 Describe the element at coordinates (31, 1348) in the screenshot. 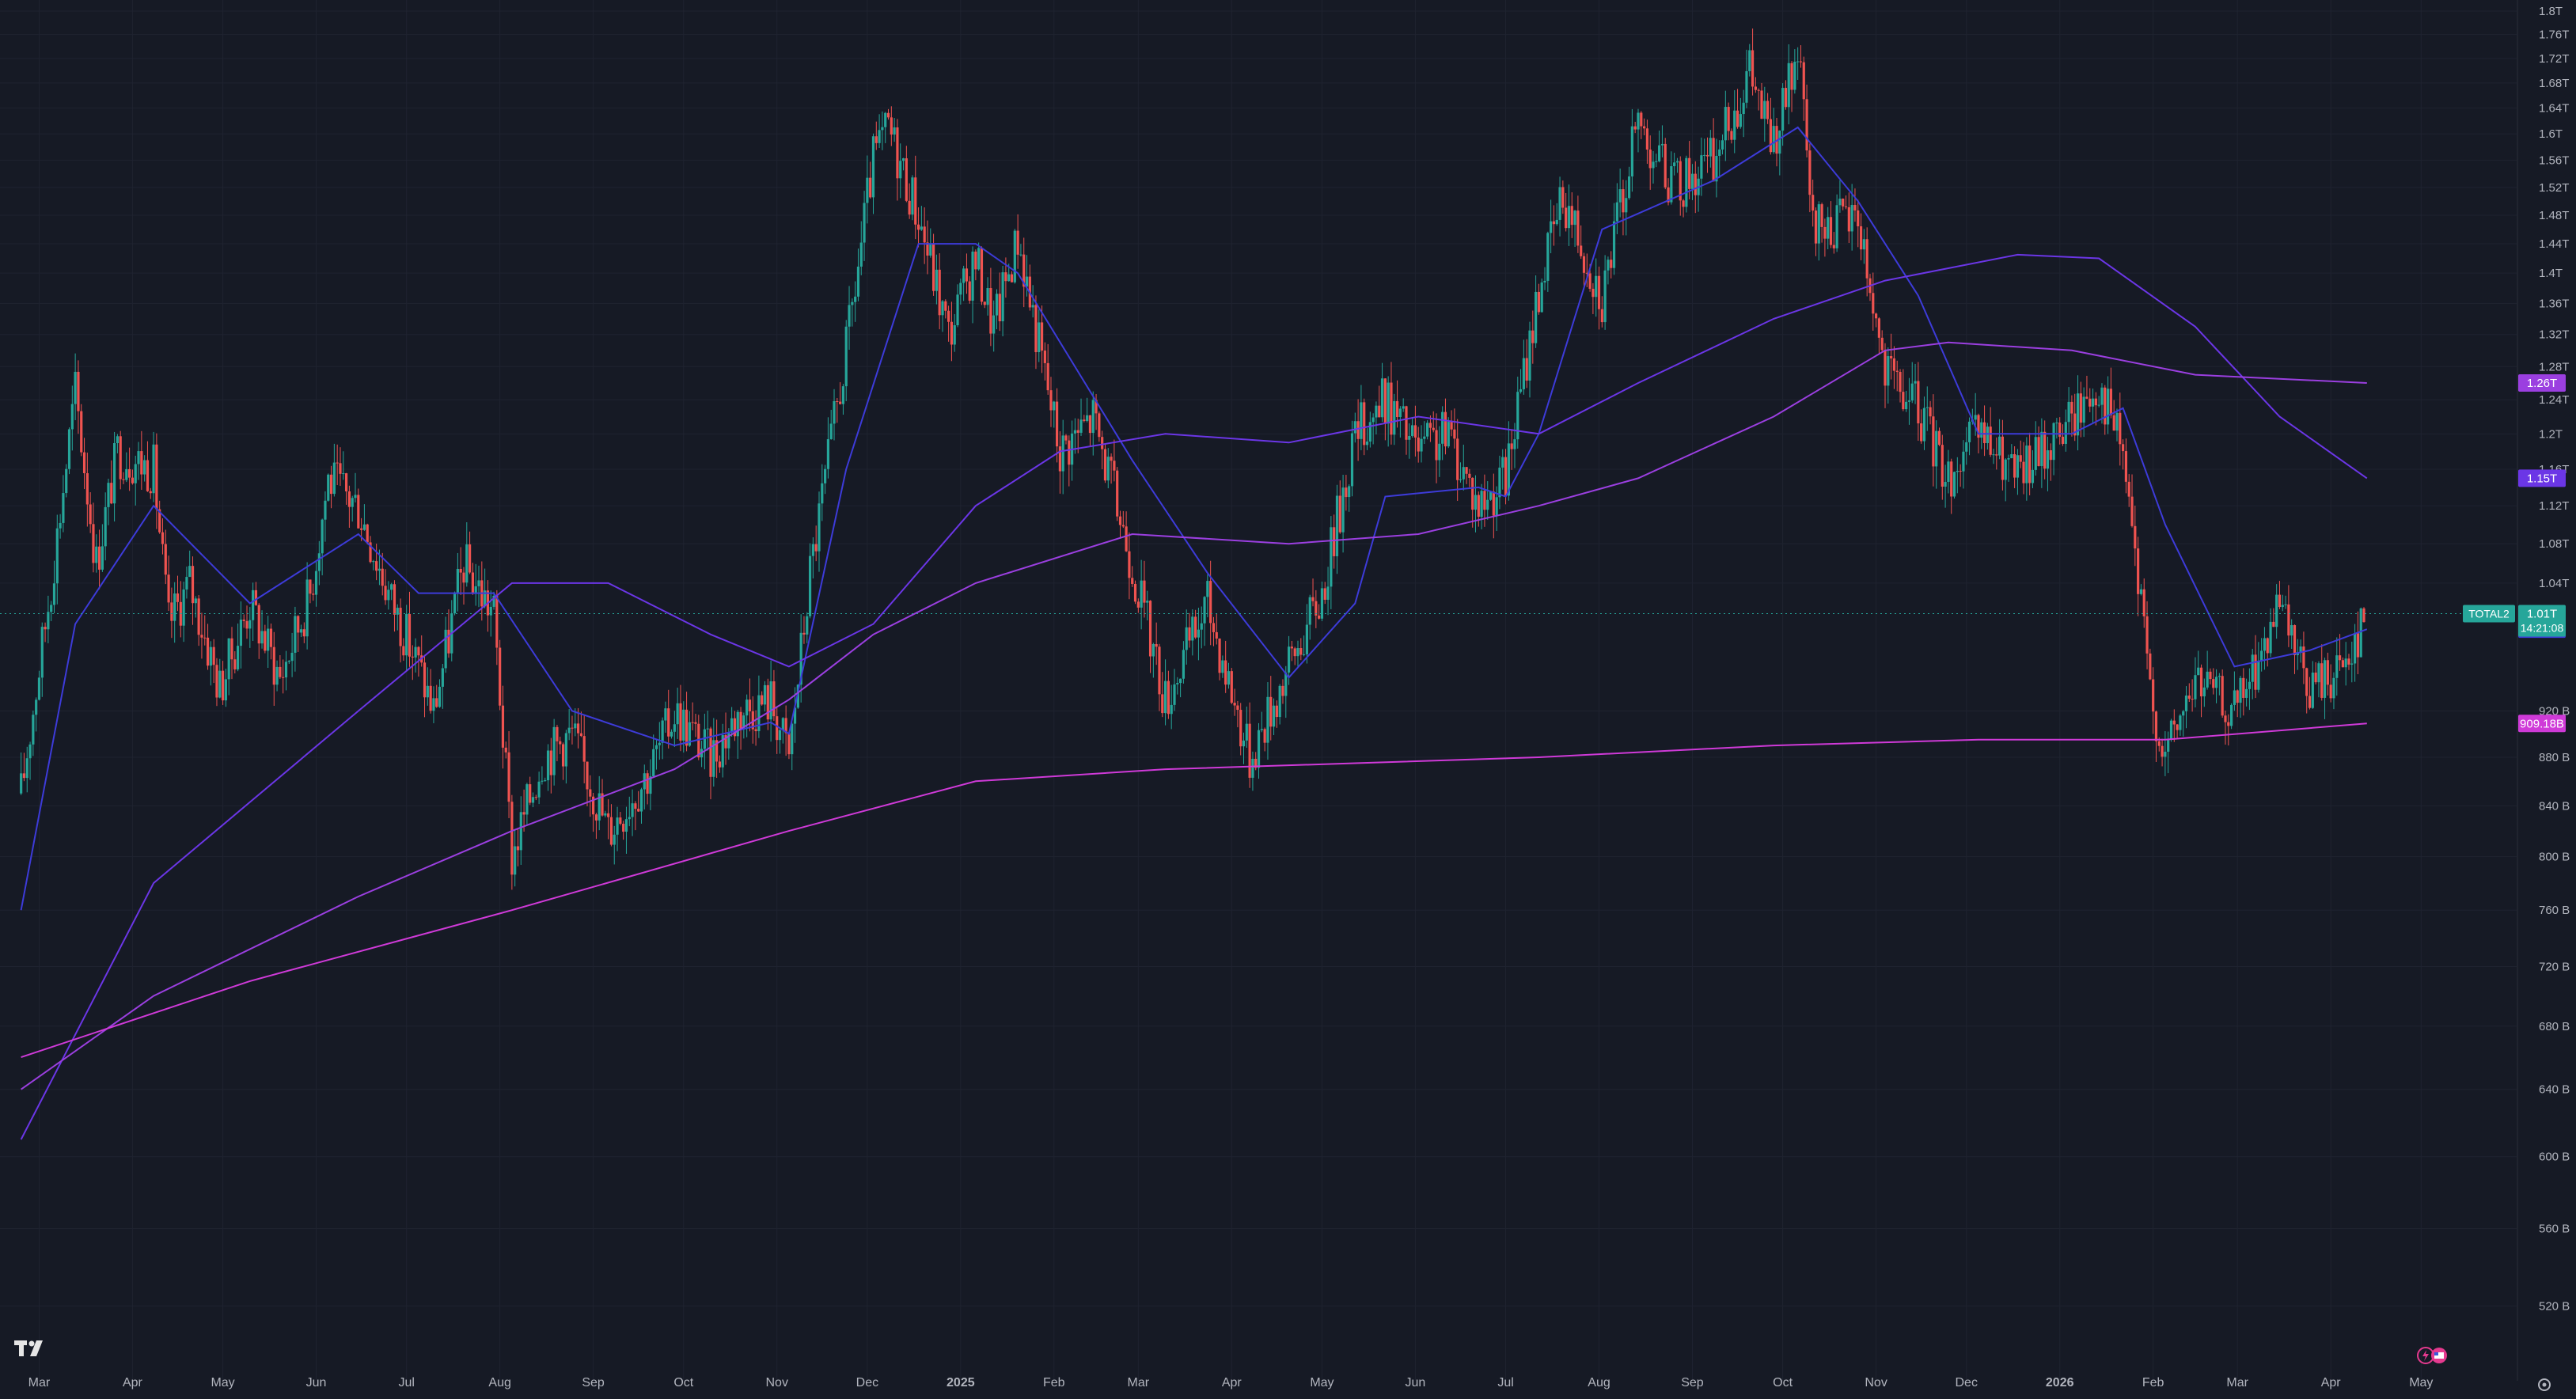

I see `tradingview-logo-icon` at that location.